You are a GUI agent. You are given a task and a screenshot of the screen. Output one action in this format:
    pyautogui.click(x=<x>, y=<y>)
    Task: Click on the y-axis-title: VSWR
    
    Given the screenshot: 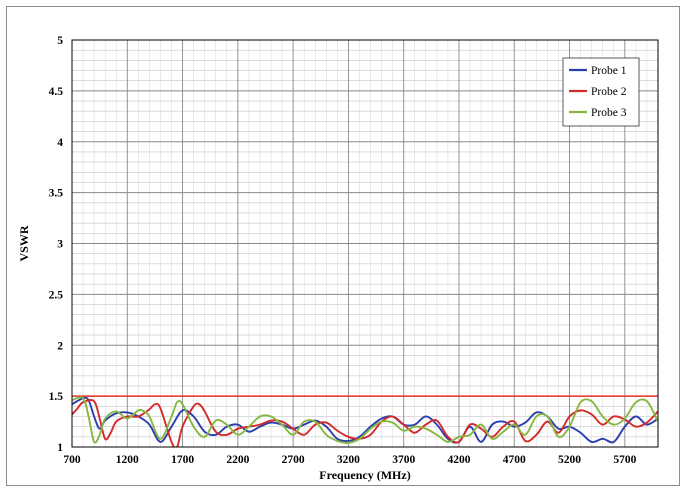 What is the action you would take?
    pyautogui.click(x=24, y=243)
    